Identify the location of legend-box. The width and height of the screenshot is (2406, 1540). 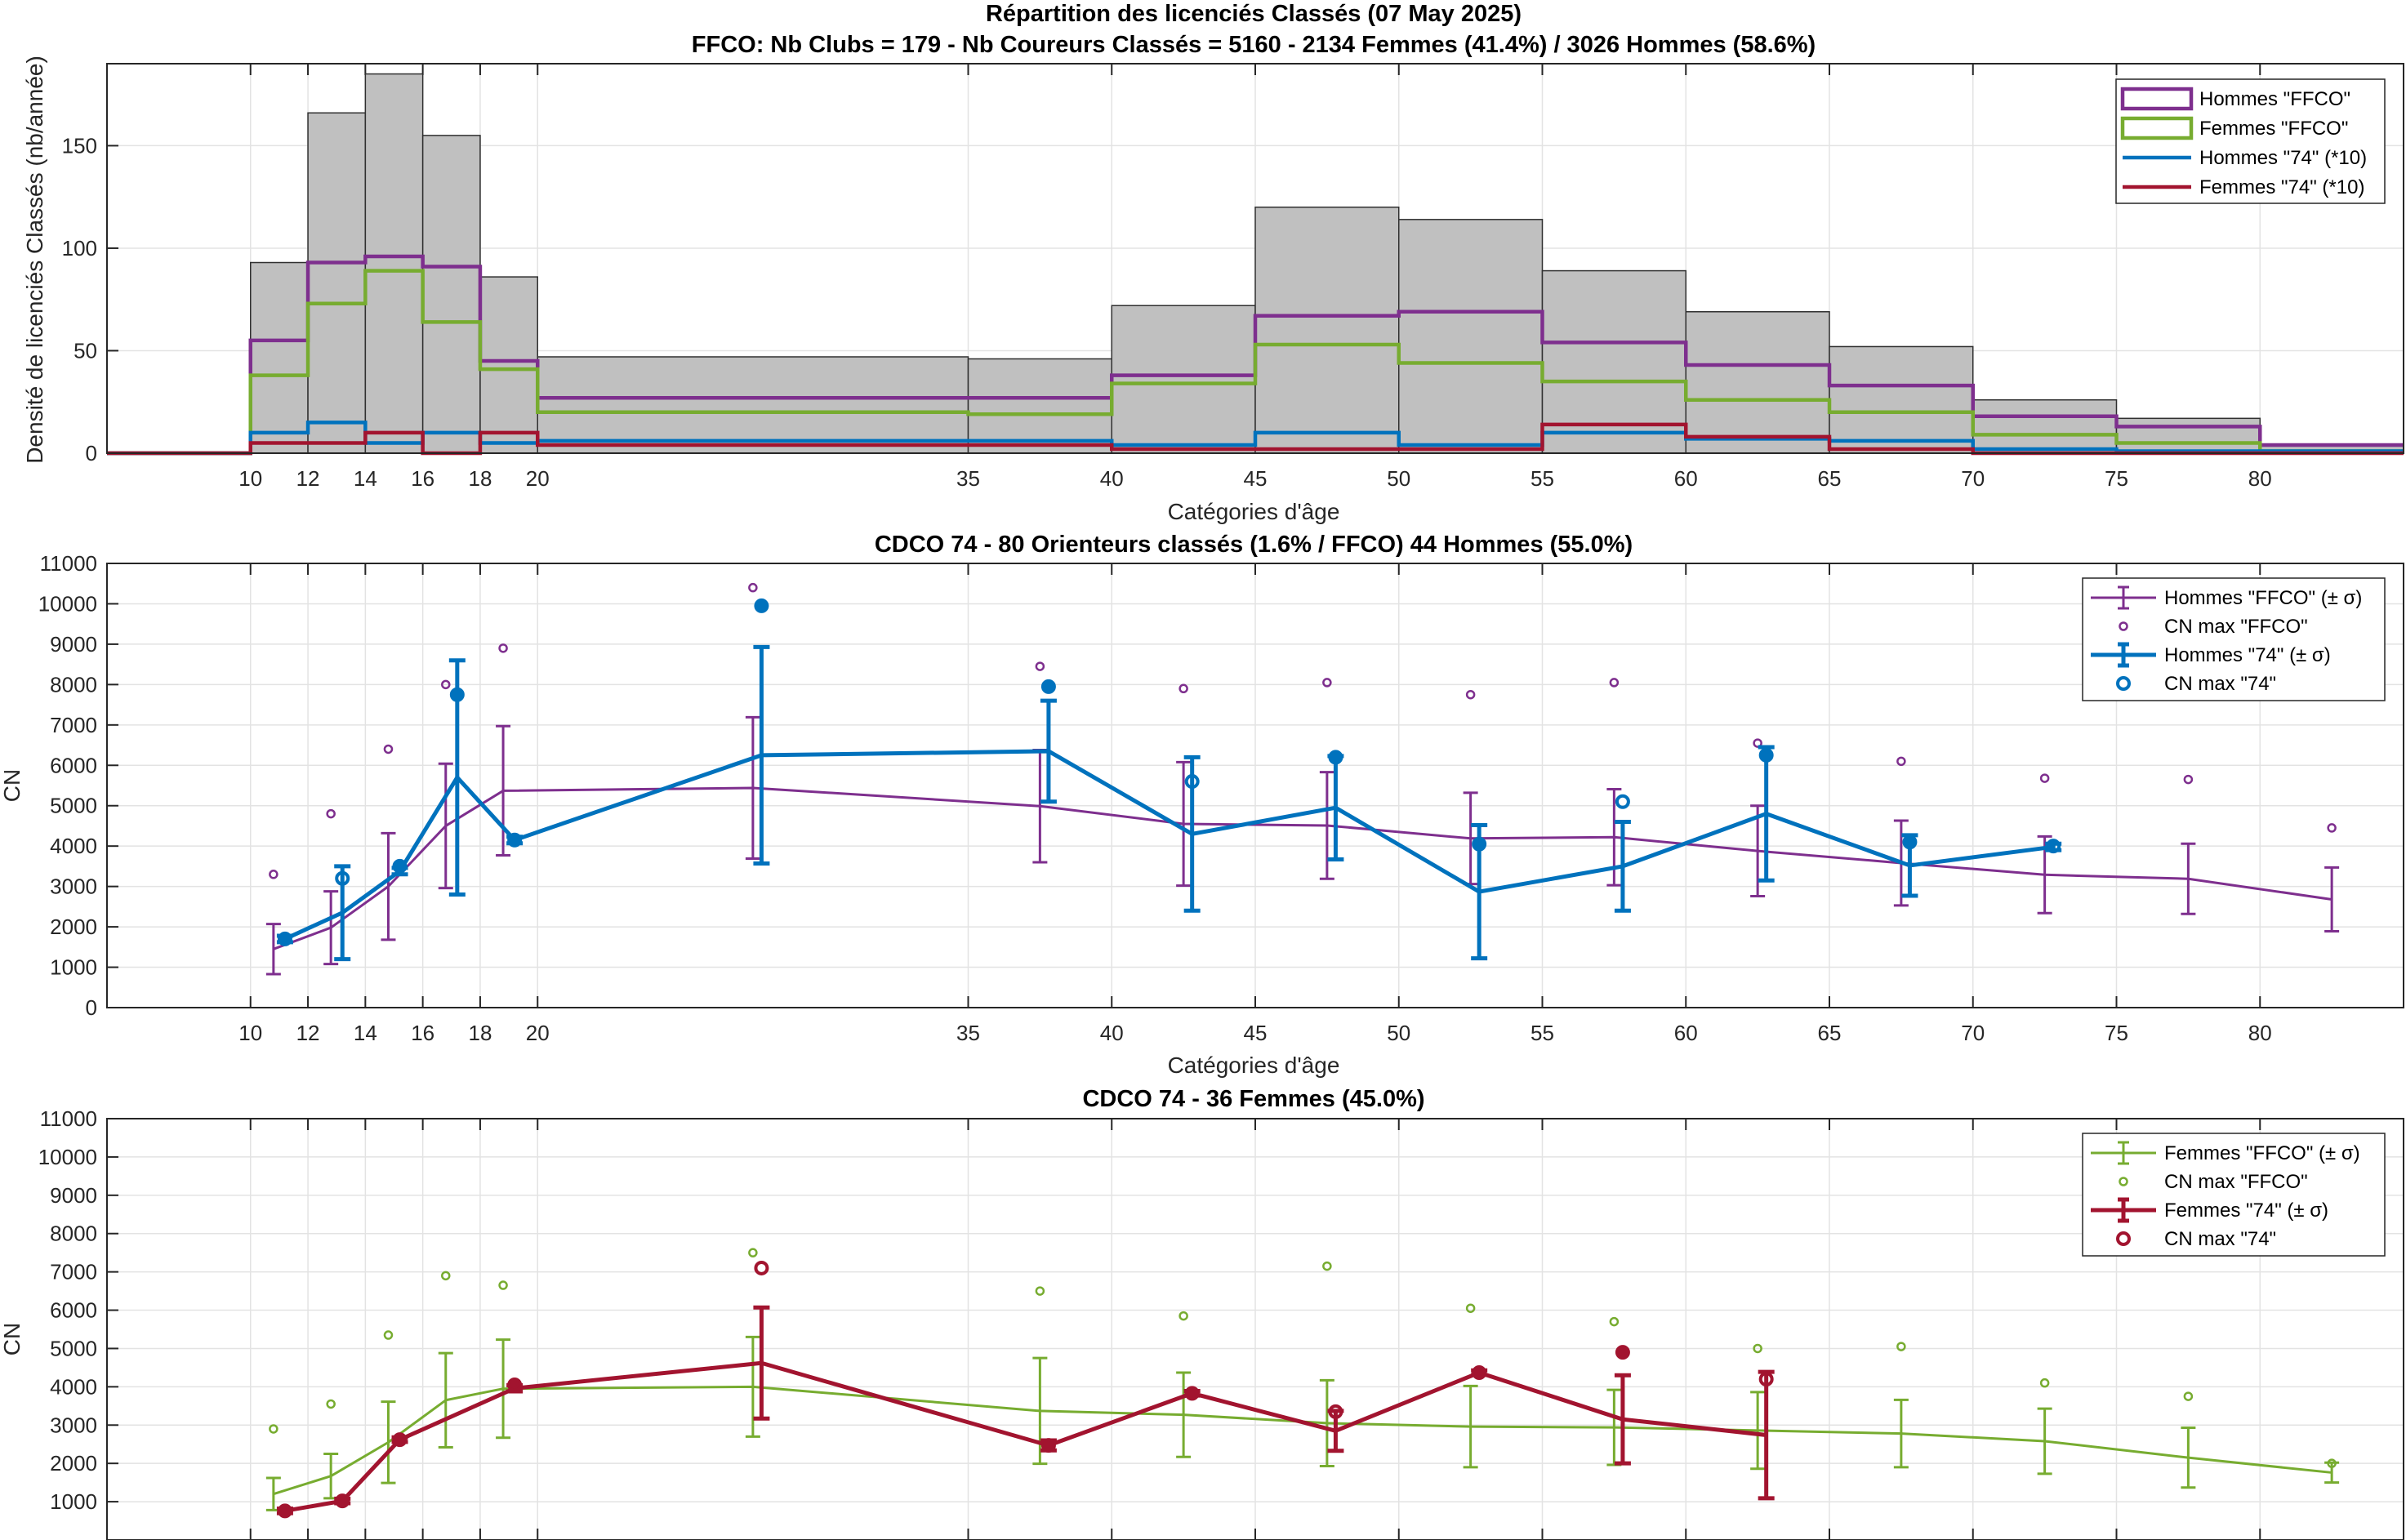
(2250, 141).